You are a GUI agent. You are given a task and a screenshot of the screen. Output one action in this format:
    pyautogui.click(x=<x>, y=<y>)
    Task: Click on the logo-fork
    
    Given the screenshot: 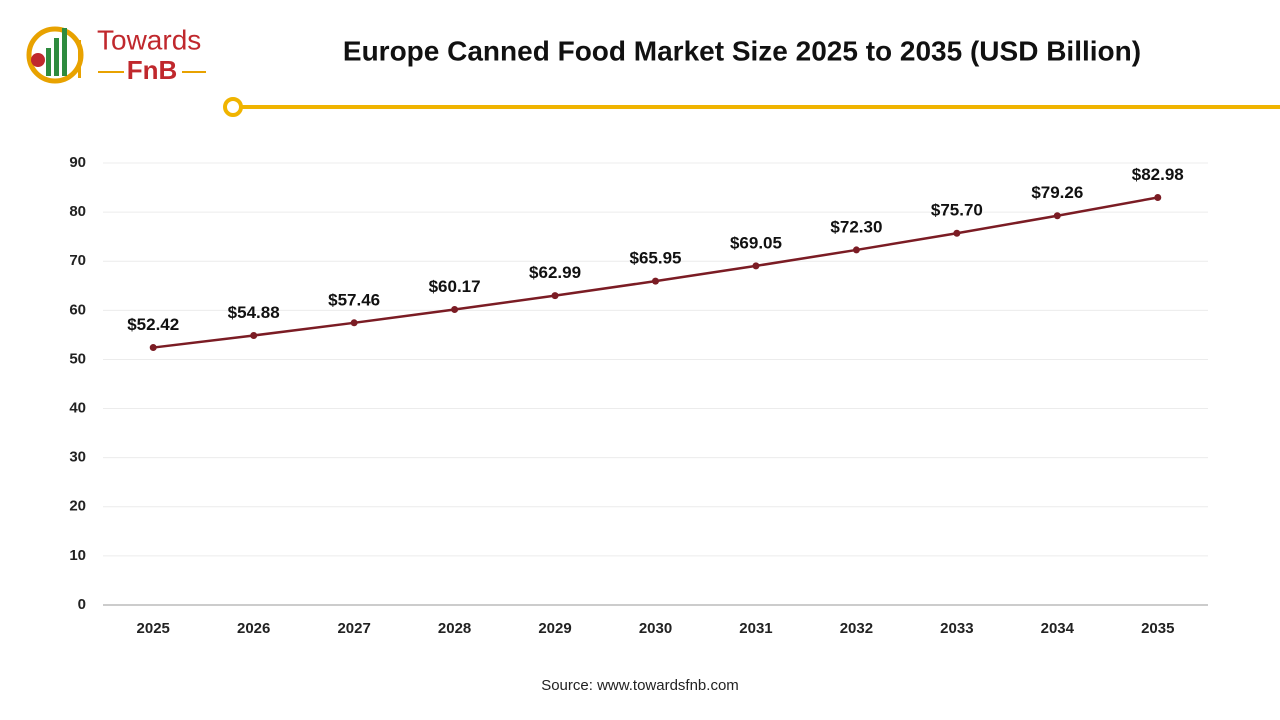 What is the action you would take?
    pyautogui.click(x=79, y=59)
    